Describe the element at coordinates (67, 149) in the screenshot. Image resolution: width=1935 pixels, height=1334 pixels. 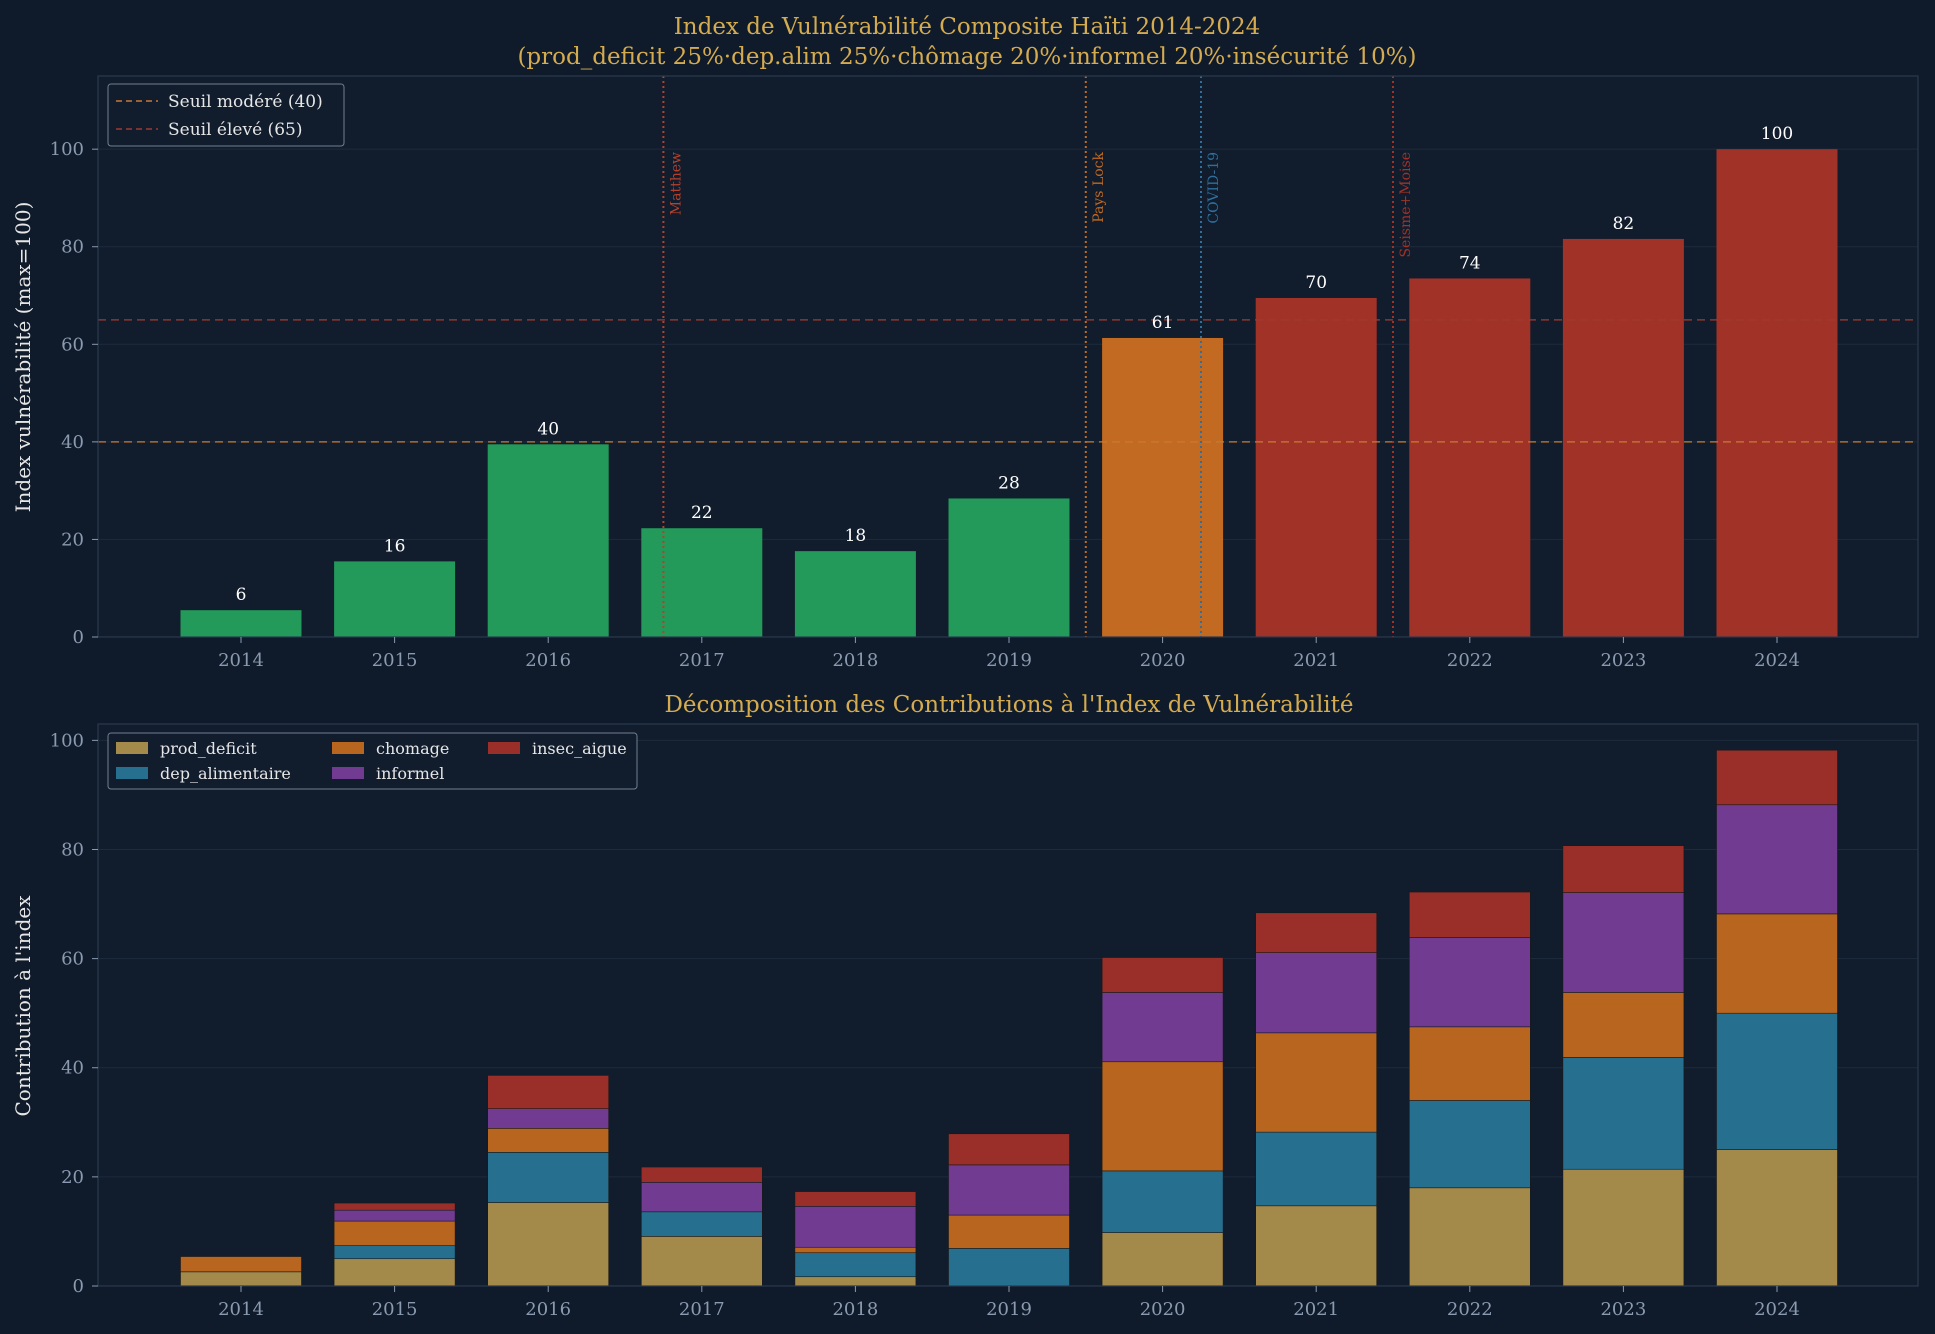
I see `chart1-y-tick-label: 100` at that location.